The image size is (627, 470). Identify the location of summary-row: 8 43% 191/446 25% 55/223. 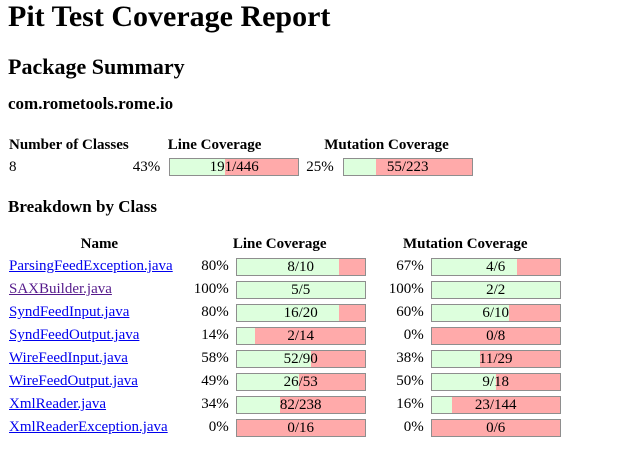
(241, 167).